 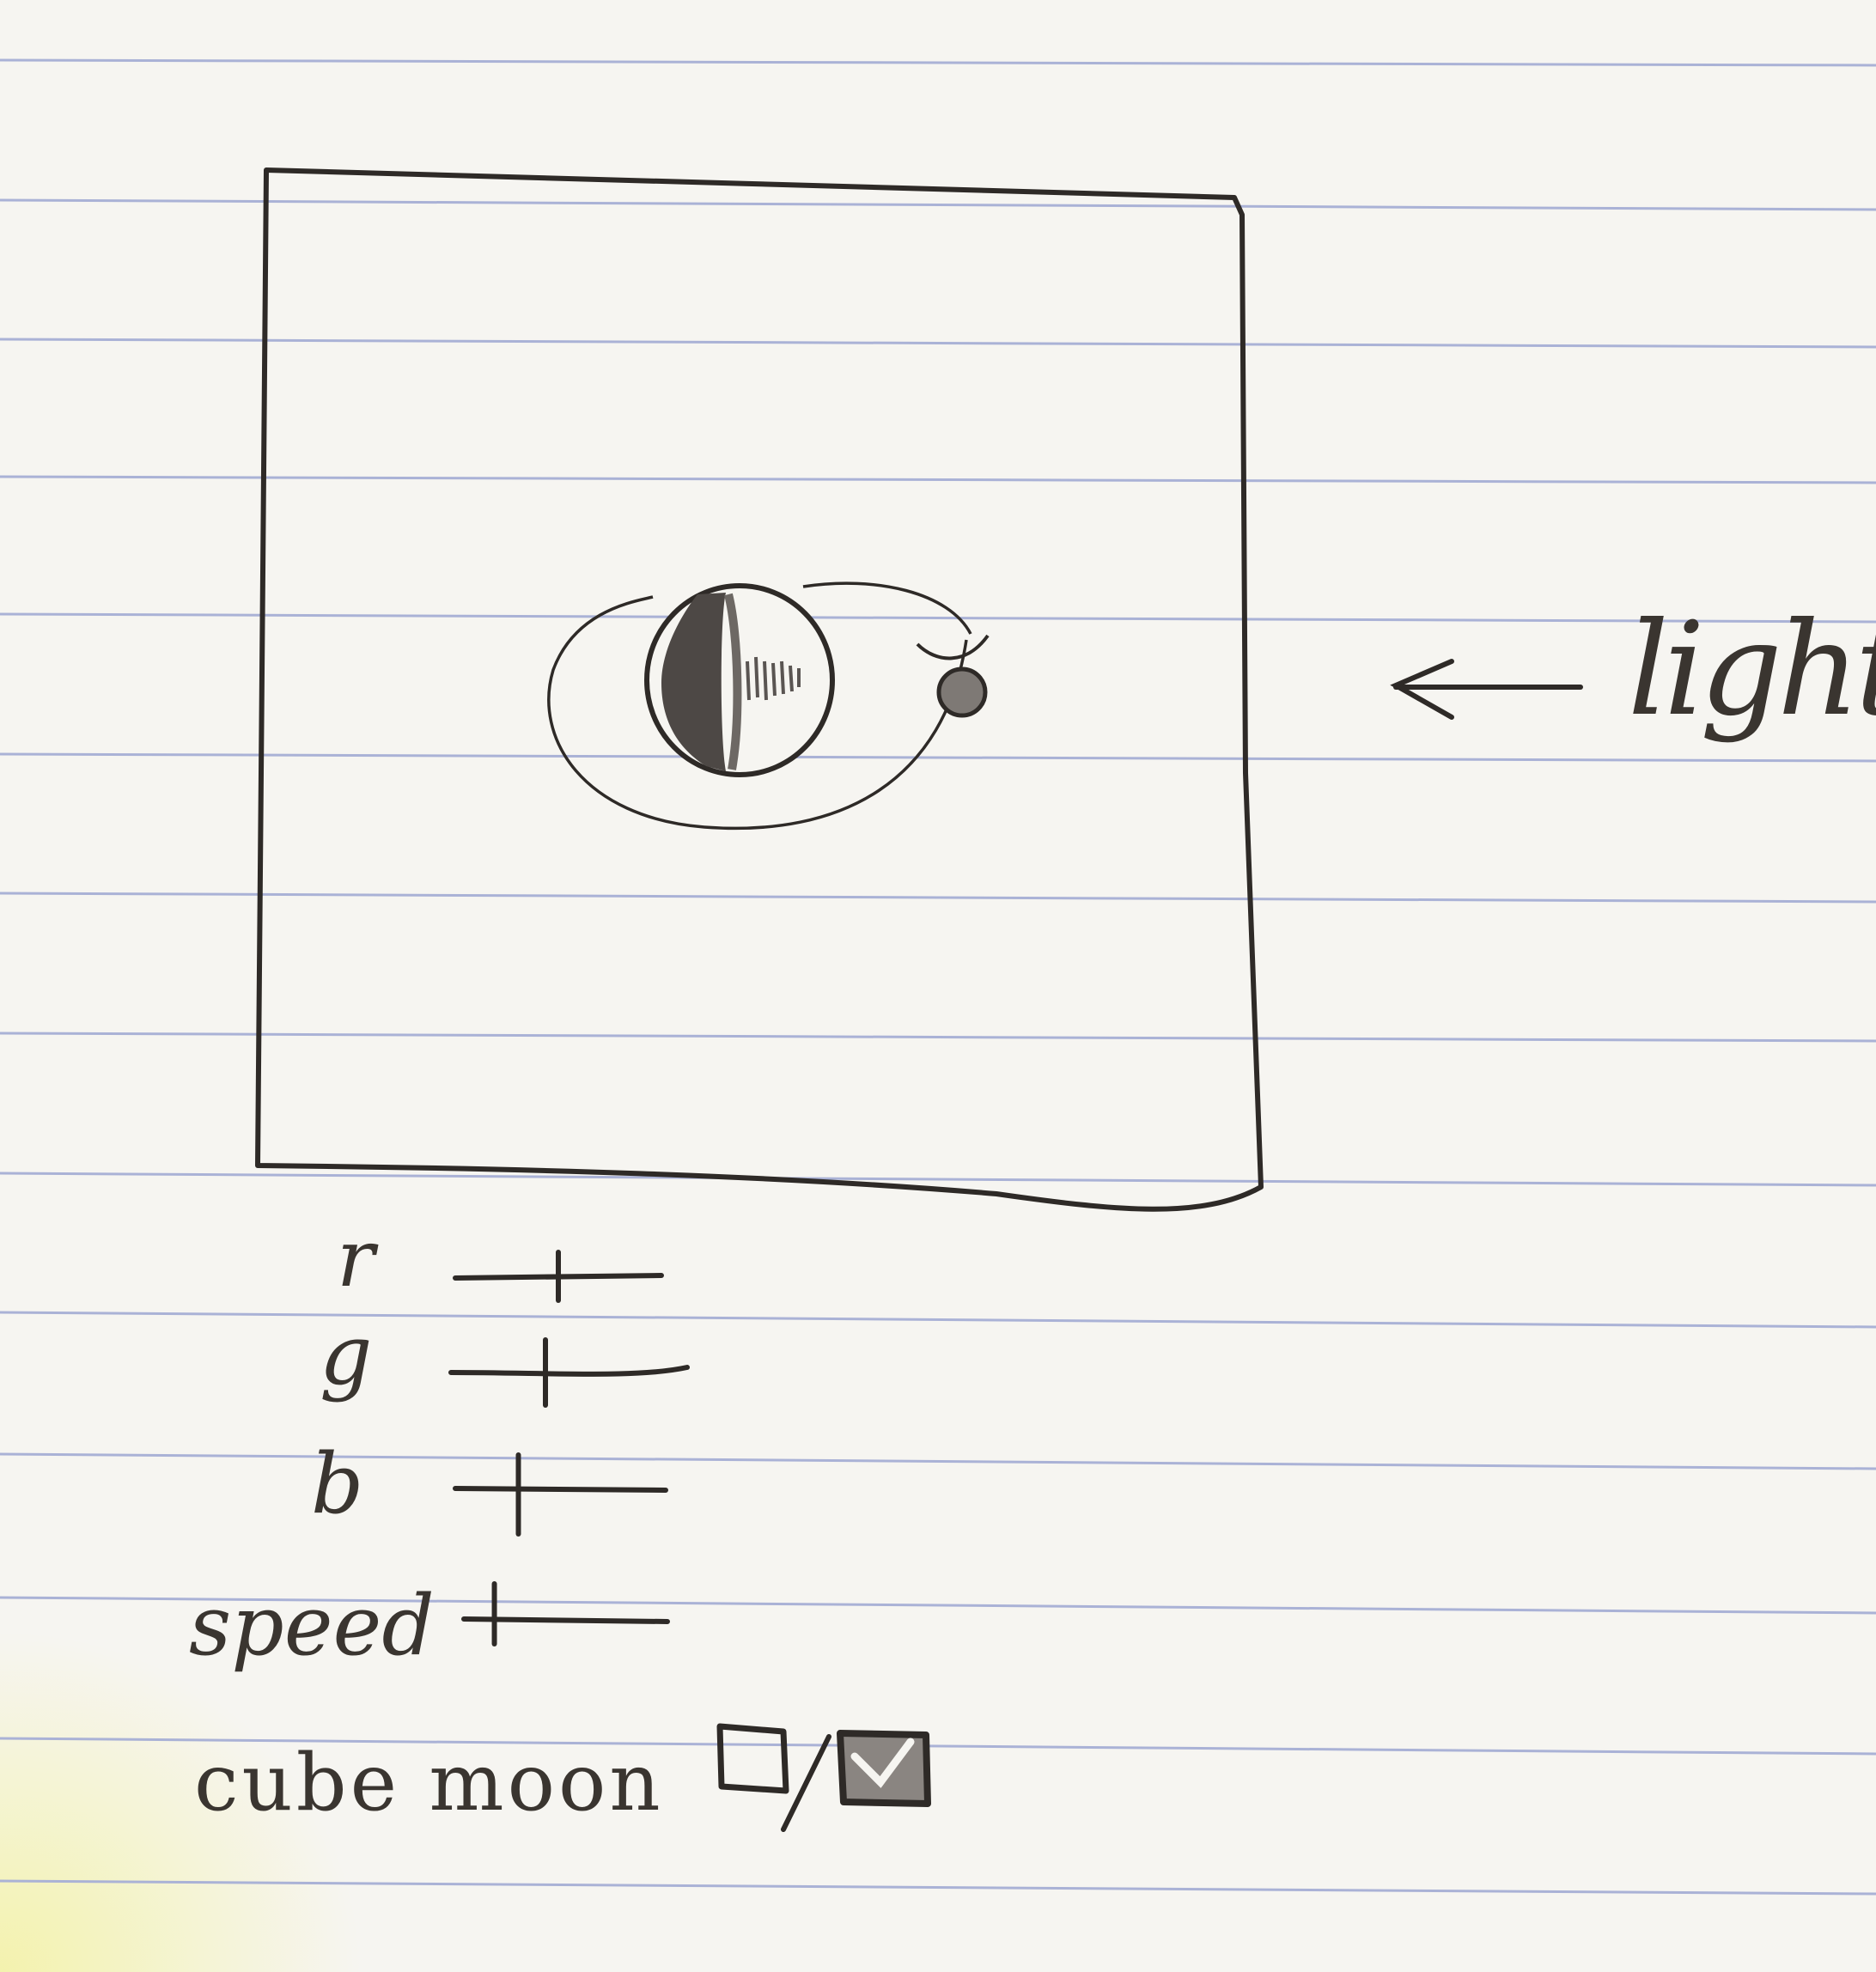 What do you see at coordinates (1486, 689) in the screenshot?
I see `light-direction-arrow` at bounding box center [1486, 689].